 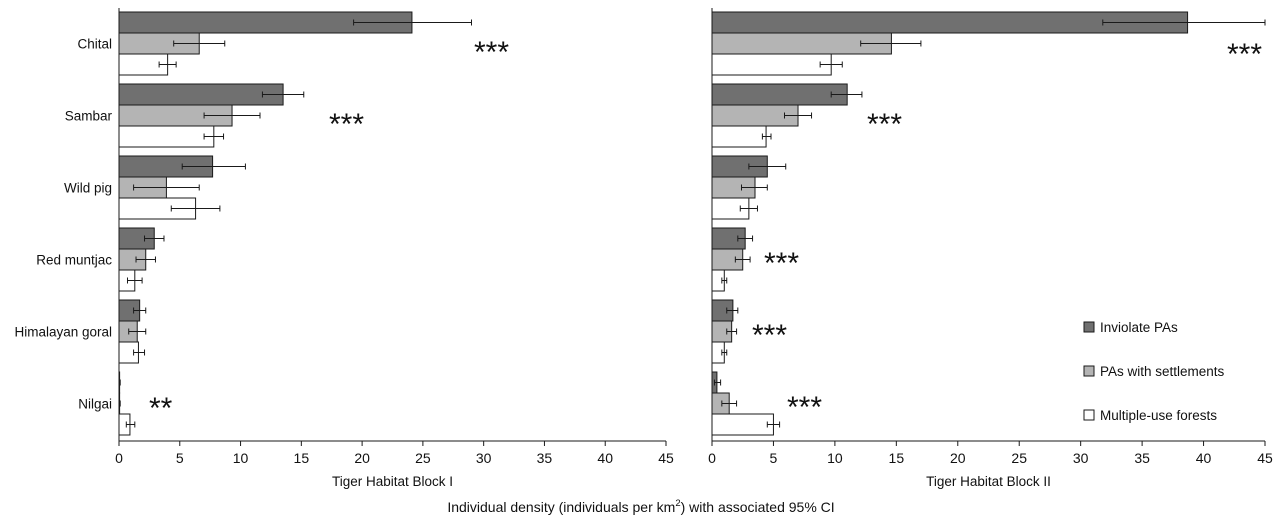 I want to click on error-bar-nilgai-inviolate-pas, so click(x=717, y=382).